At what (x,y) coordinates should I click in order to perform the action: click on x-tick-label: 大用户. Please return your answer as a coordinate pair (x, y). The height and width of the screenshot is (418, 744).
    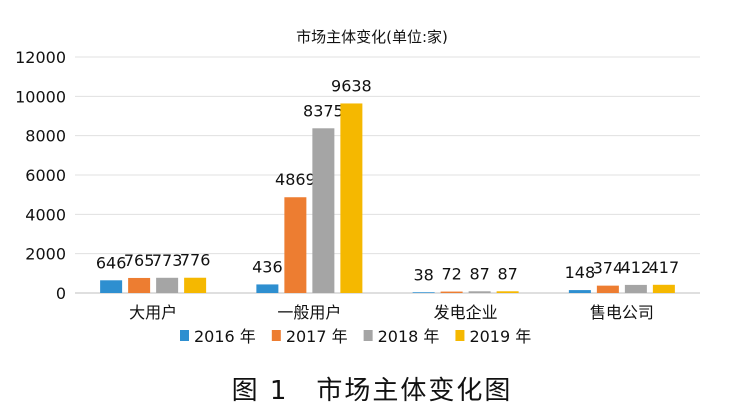
    Looking at the image, I should click on (153, 312).